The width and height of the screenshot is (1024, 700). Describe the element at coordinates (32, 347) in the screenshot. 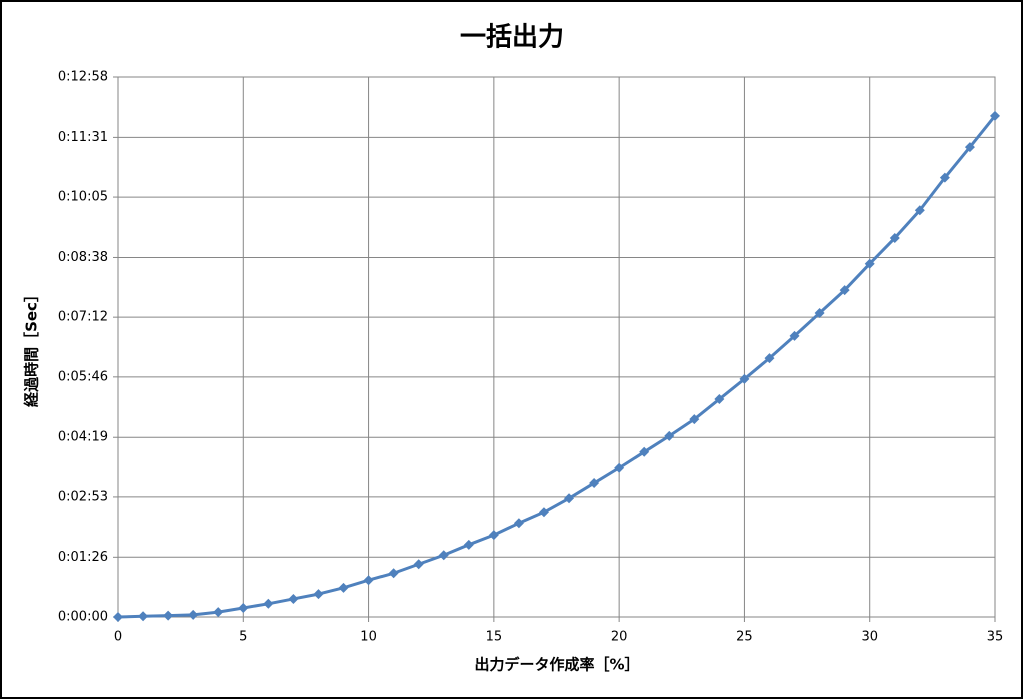

I see `y-axis-label: 経過時間［Sec］` at that location.